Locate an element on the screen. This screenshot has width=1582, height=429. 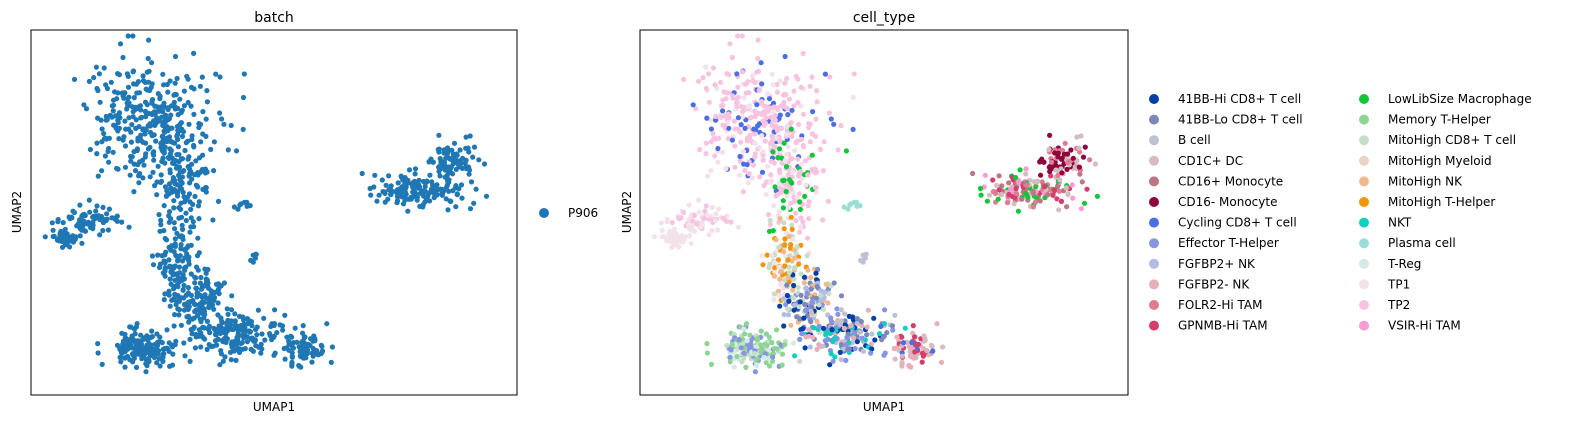
legend-label: NKT is located at coordinates (1400, 223).